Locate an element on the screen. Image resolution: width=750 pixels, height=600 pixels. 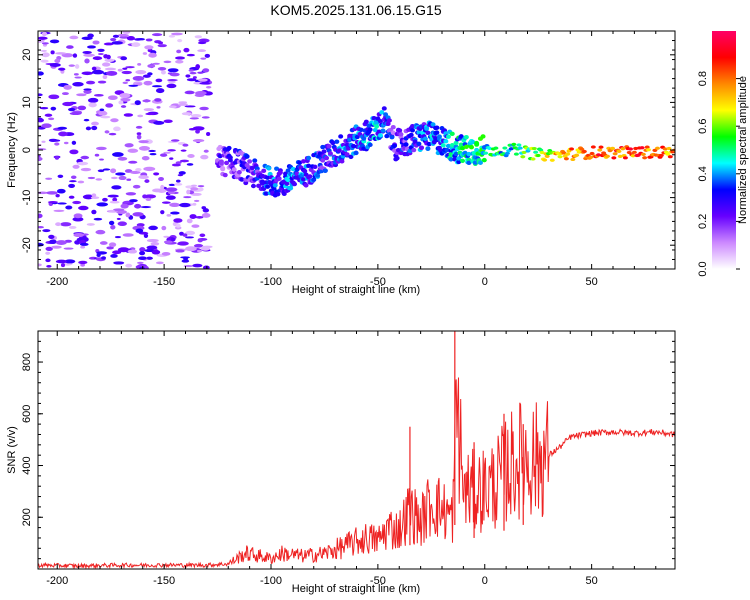
y-tick-label: 20 is located at coordinates (27, 55).